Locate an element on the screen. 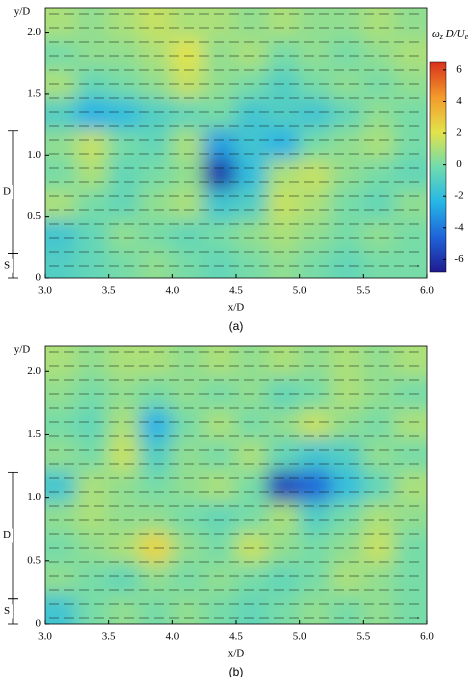  x-tick-label: 4.5 is located at coordinates (236, 291).